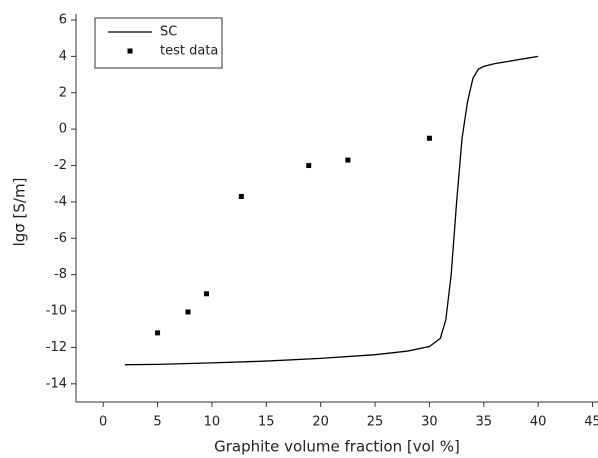 The width and height of the screenshot is (598, 458). I want to click on y-tick-label: 0, so click(63, 129).